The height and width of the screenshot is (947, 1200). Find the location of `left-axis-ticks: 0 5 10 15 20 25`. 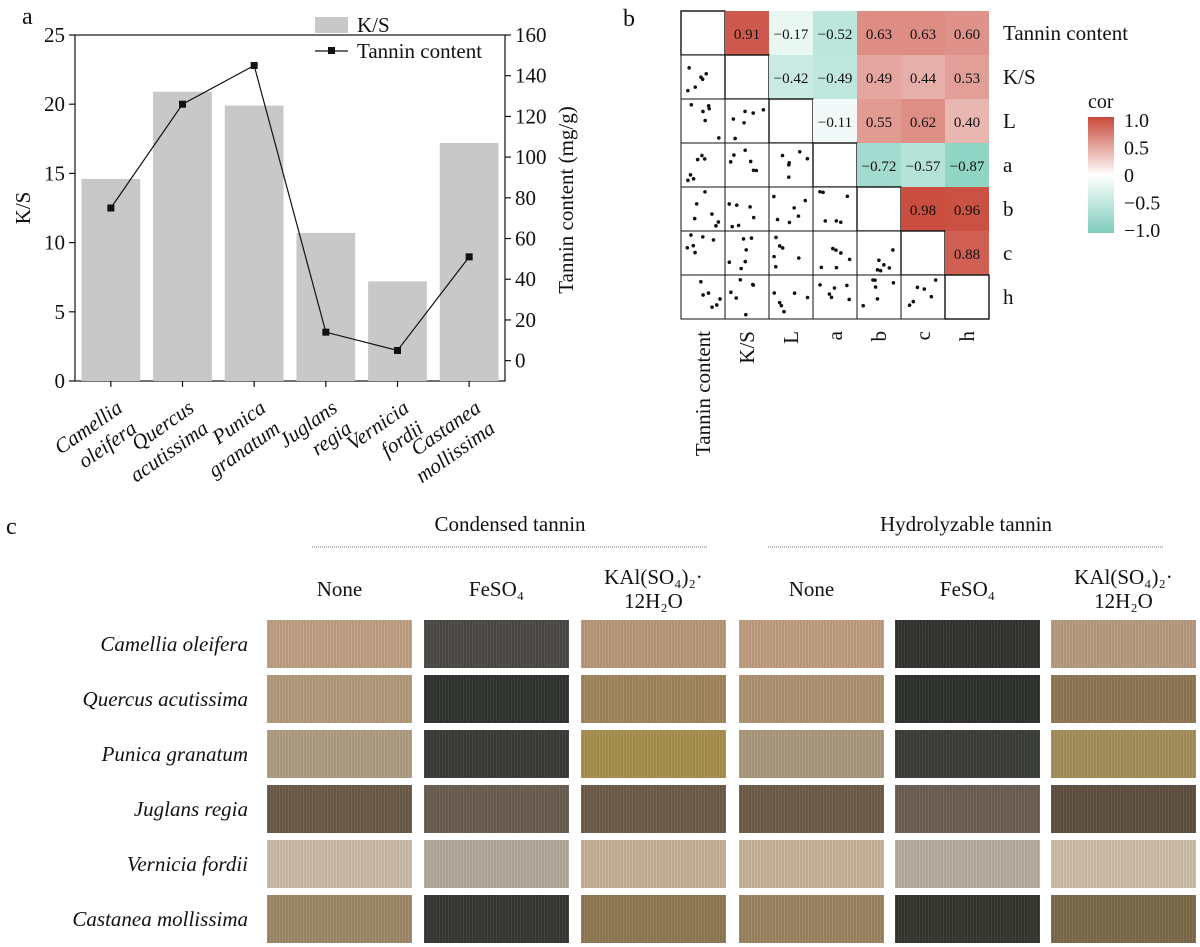

left-axis-ticks: 0 5 10 15 20 25 is located at coordinates (59, 208).